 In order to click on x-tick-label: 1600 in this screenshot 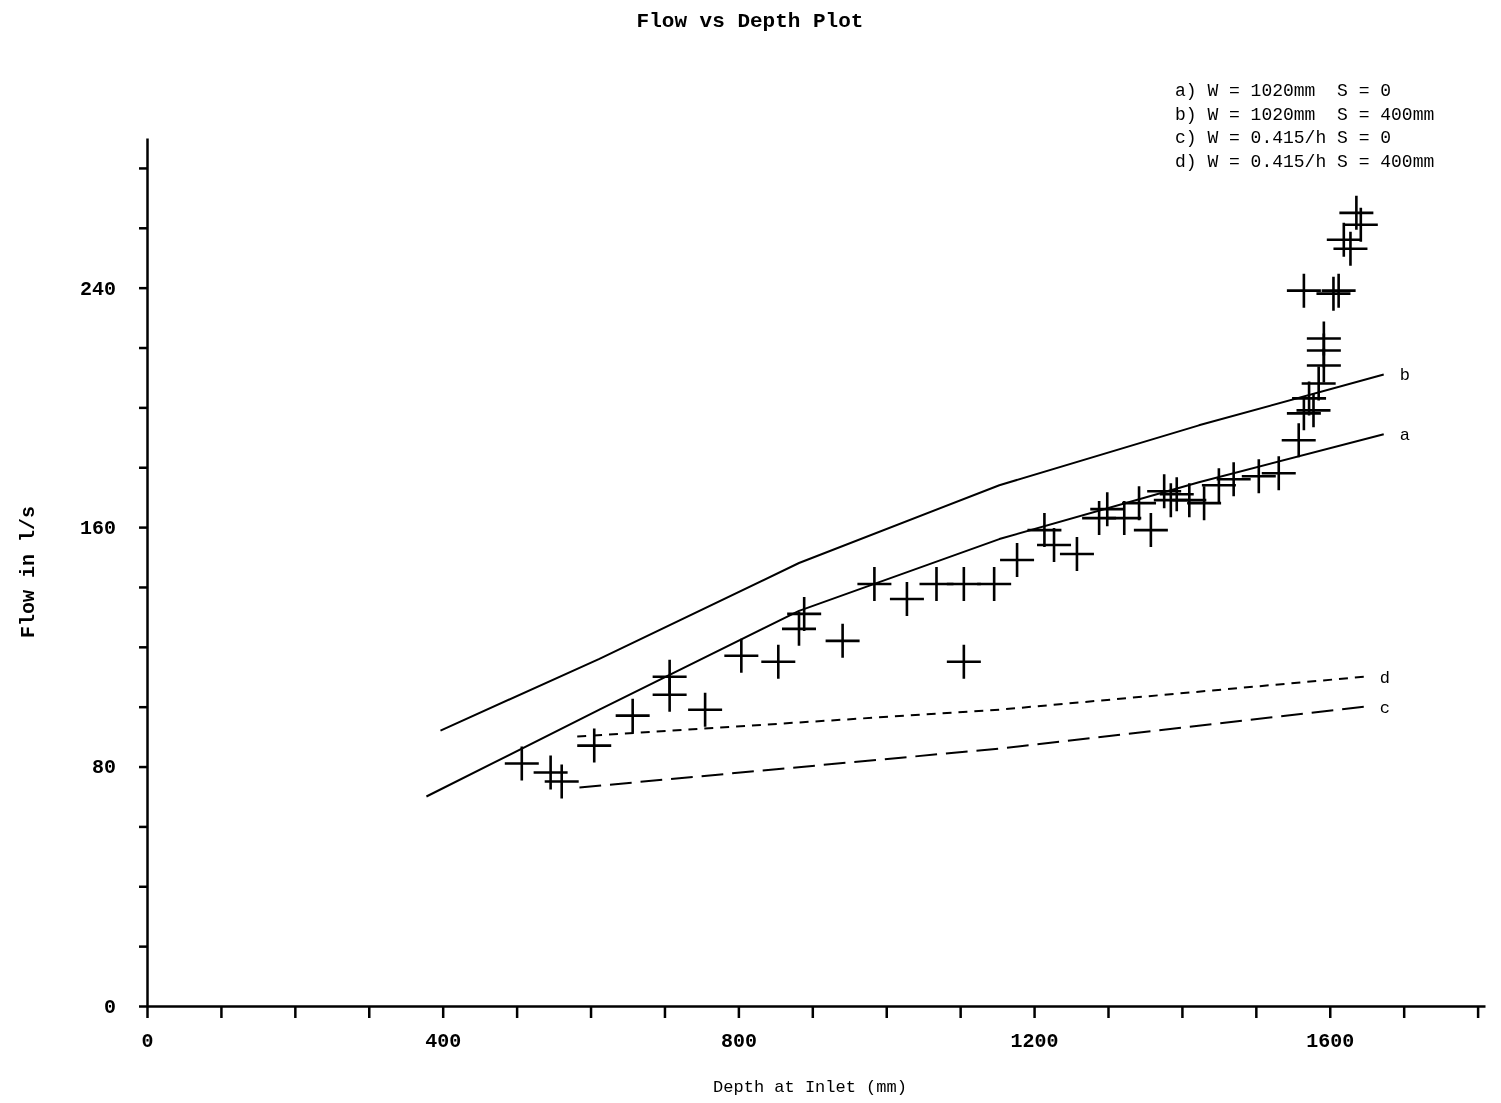, I will do `click(1330, 1041)`.